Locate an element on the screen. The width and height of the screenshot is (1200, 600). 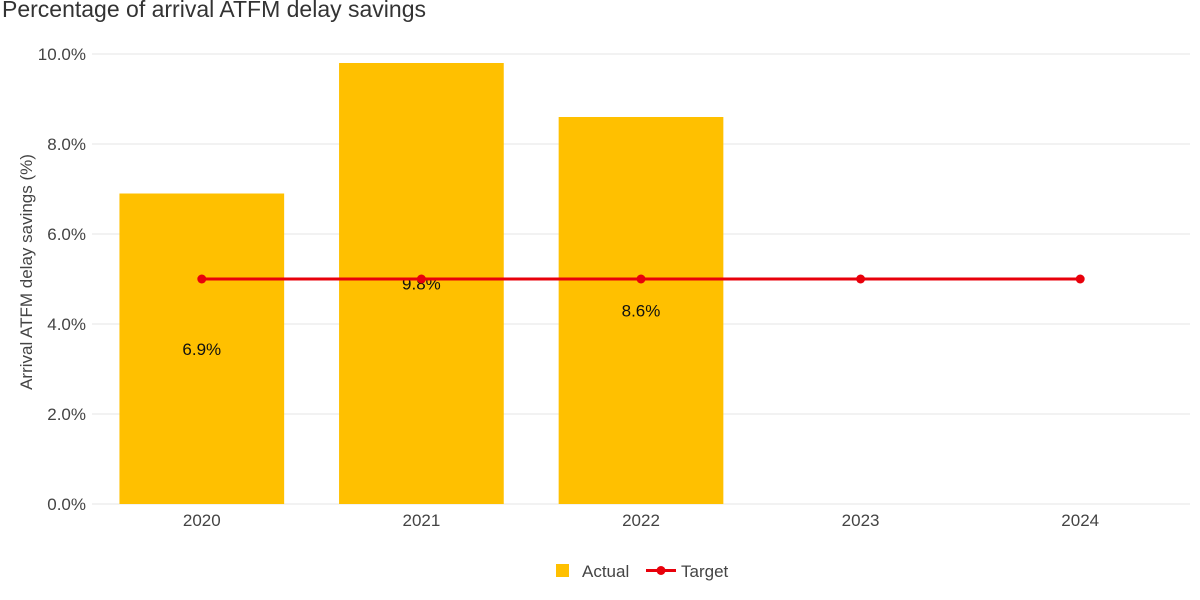
legend-label-target: Target is located at coordinates (705, 571).